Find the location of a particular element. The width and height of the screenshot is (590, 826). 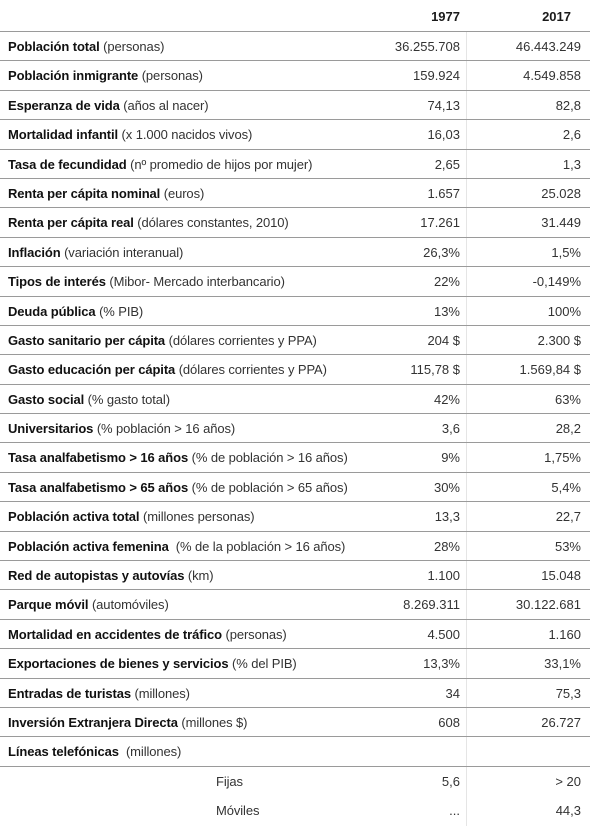

indicator-name: Renta per cápita nominal is located at coordinates (84, 193).